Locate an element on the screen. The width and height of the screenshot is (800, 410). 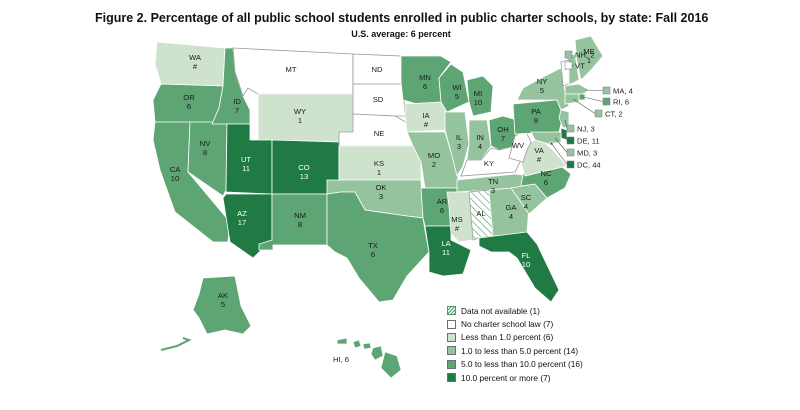
legend-item-none: No charter school law (7) is located at coordinates (515, 323).